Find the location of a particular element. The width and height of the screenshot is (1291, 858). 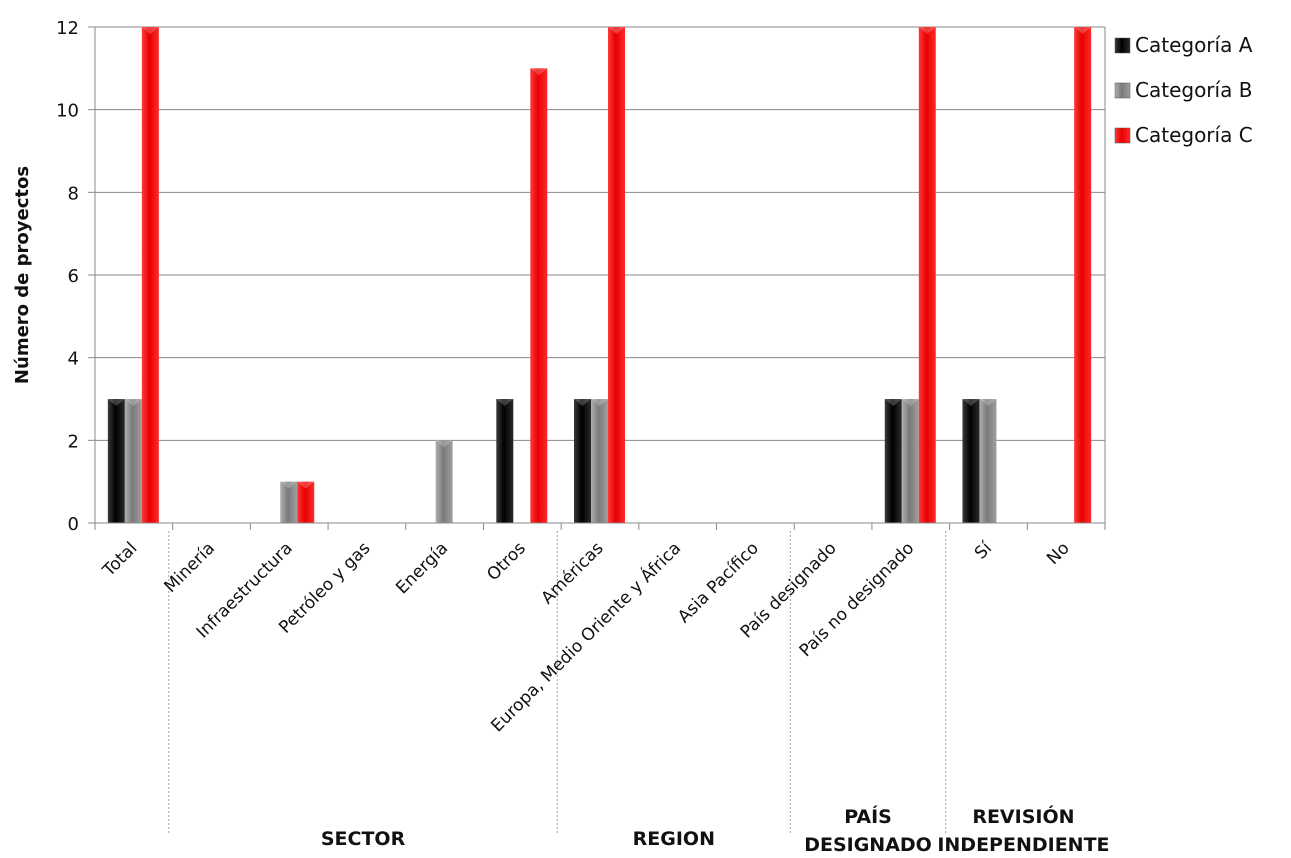

legend: Categoría A Categoría B Categoría C is located at coordinates (1183, 90).